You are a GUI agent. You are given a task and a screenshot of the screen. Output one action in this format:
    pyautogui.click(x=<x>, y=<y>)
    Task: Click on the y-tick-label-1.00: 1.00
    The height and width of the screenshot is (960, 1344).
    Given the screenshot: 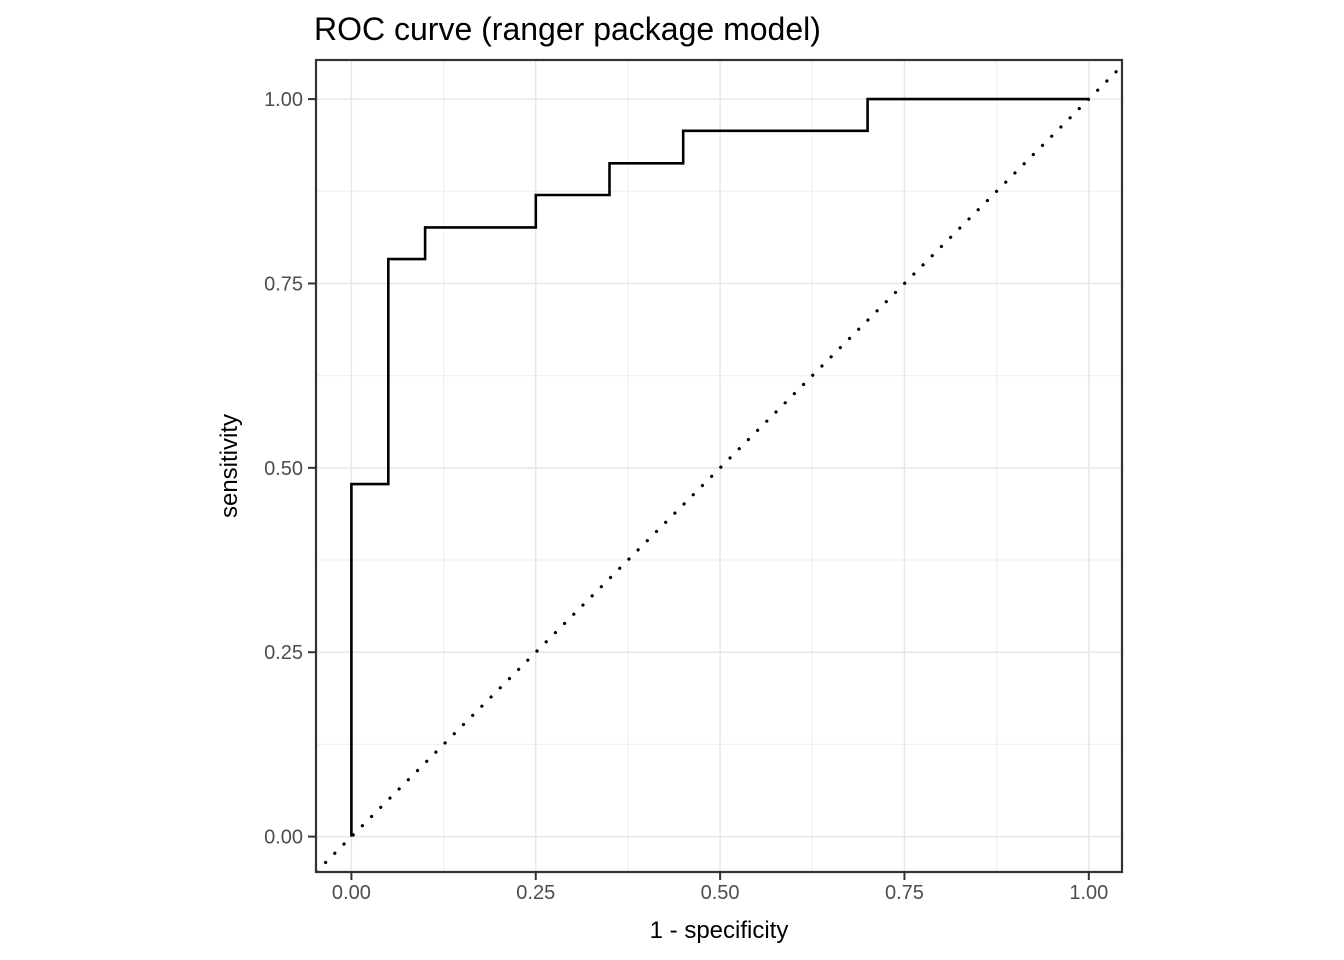 What is the action you would take?
    pyautogui.click(x=283, y=100)
    